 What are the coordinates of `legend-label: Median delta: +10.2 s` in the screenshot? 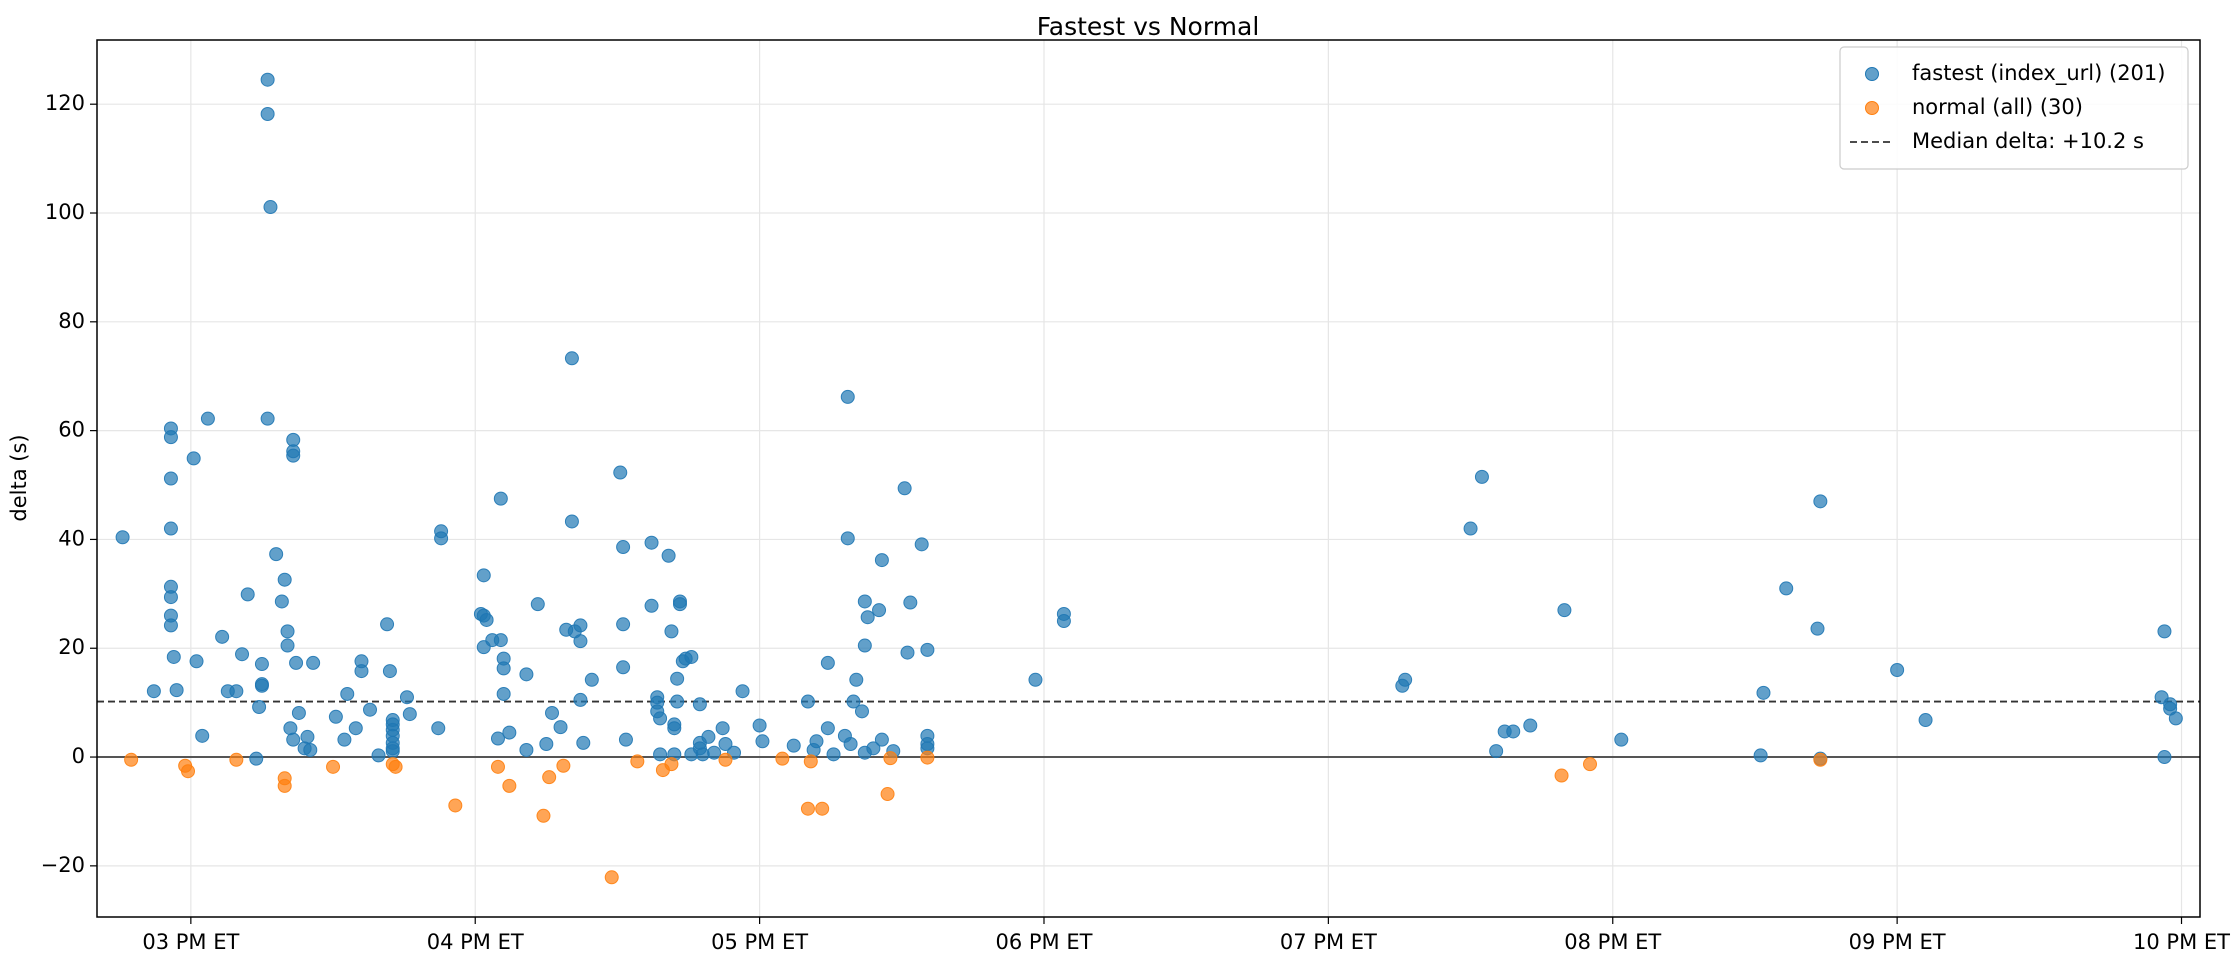 It's located at (2028, 141).